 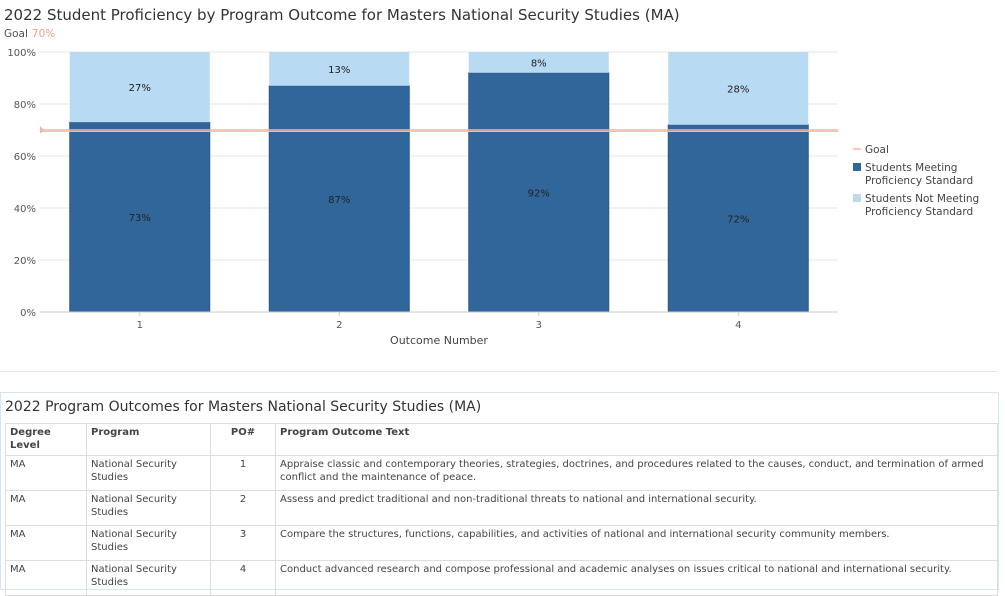 I want to click on goal-marker-icon, so click(x=42, y=130).